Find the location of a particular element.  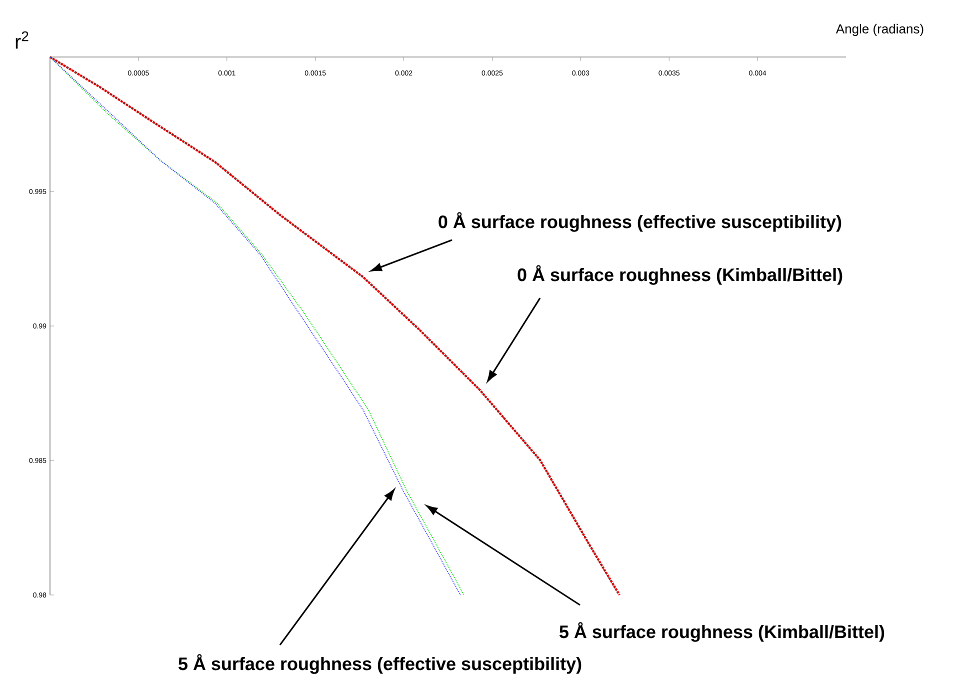

text: 5 Å surface roughness (effective susceptibility) is located at coordinates (380, 664).